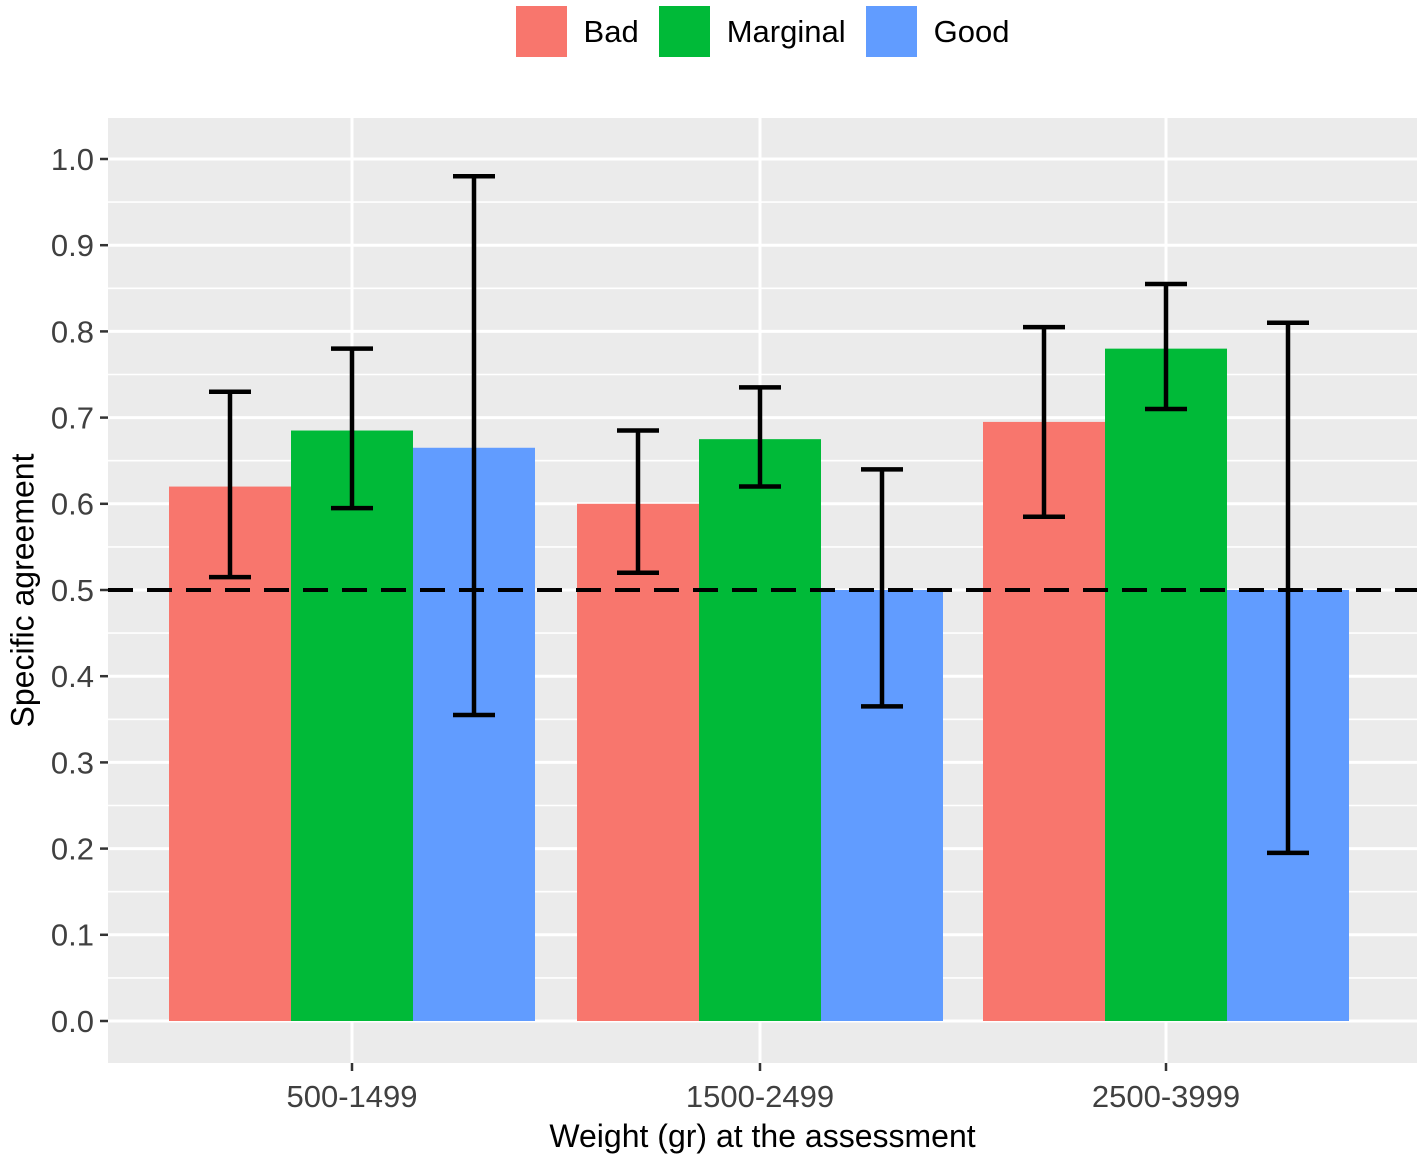  What do you see at coordinates (22, 590) in the screenshot?
I see `y-axis-title: Specific agreement` at bounding box center [22, 590].